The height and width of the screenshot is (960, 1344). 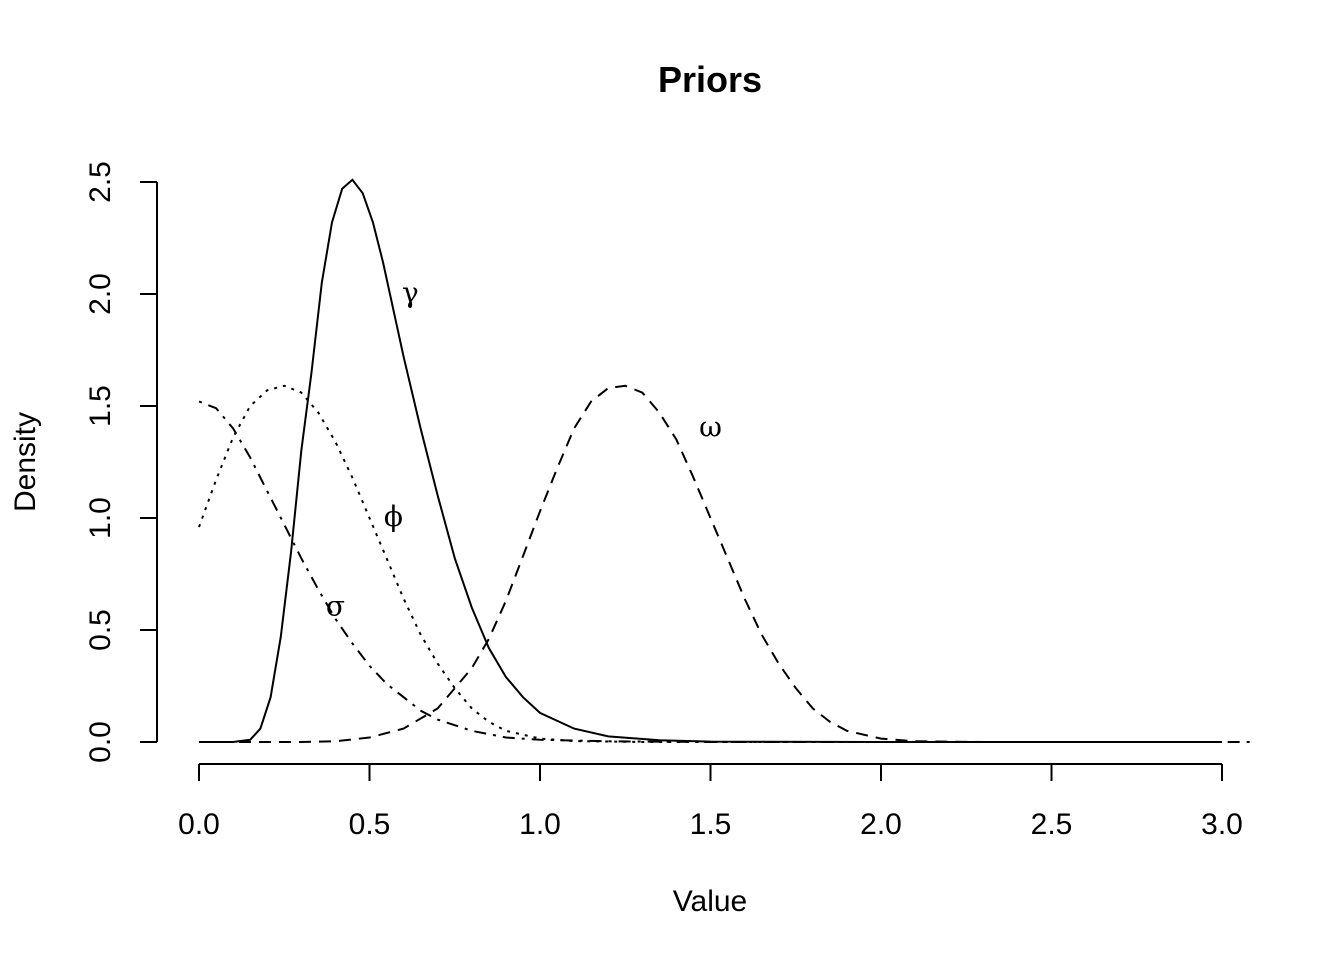 I want to click on y-axis-title: Density, so click(x=25, y=462).